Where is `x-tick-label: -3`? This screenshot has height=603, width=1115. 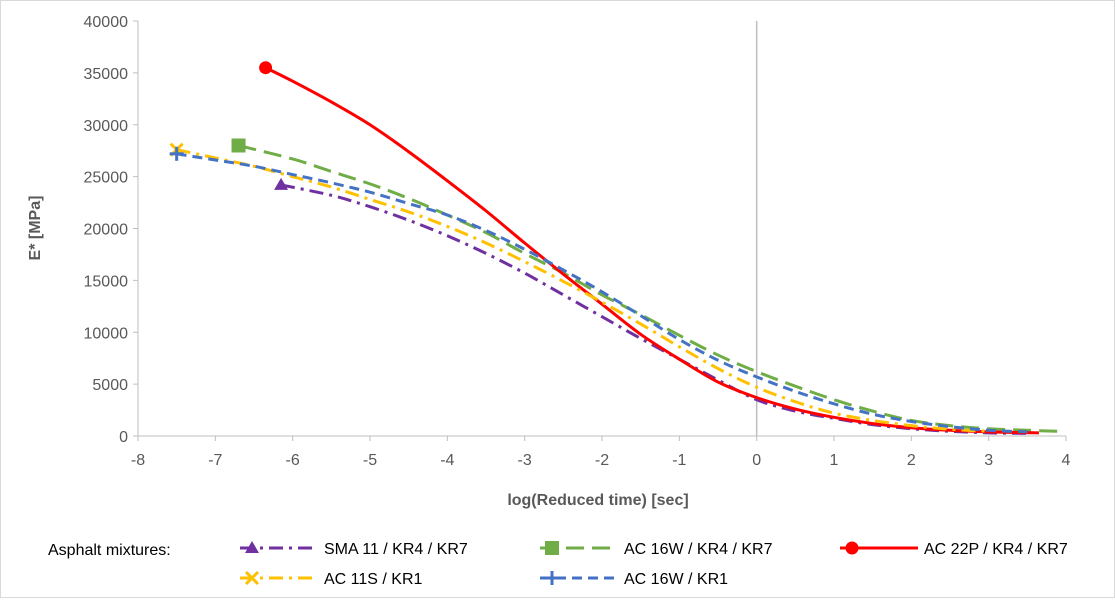
x-tick-label: -3 is located at coordinates (525, 460).